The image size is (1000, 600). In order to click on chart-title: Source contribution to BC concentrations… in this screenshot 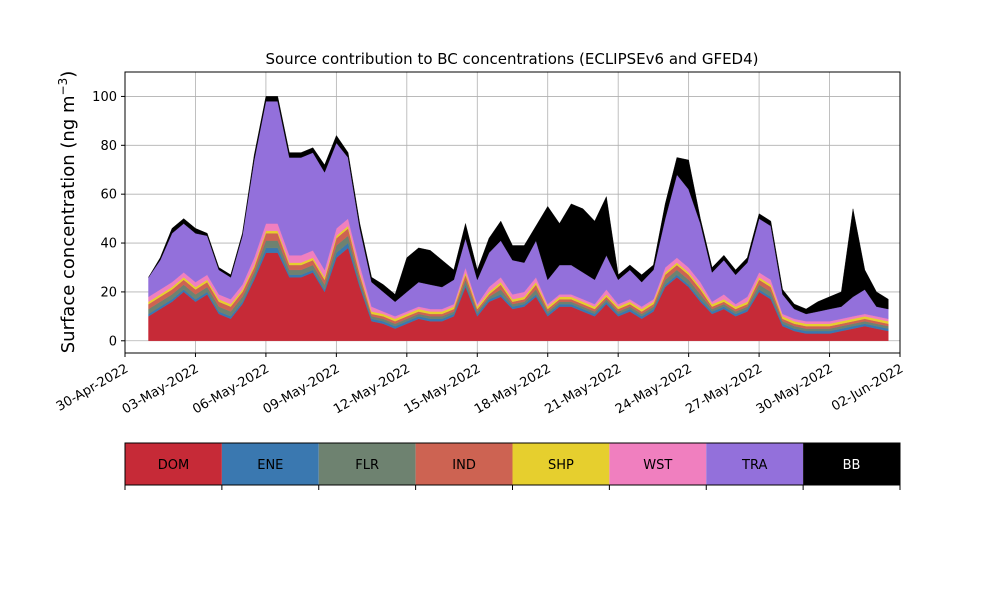, I will do `click(511, 59)`.